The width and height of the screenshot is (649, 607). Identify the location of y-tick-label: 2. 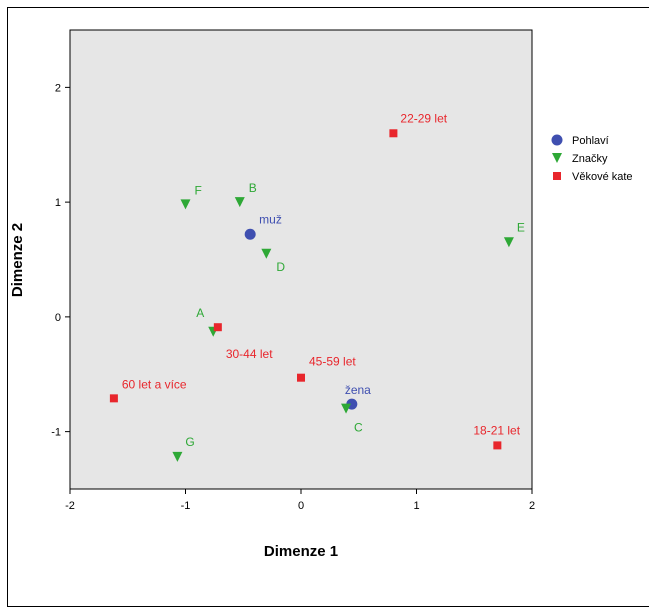
(58, 88).